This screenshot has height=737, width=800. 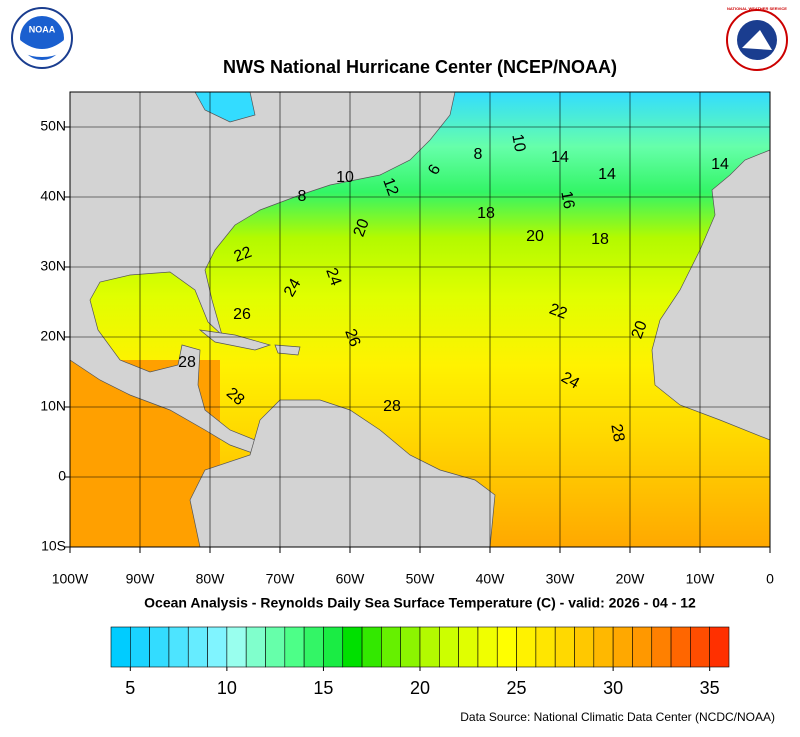 What do you see at coordinates (561, 579) in the screenshot?
I see `x-tick-label: 30W` at bounding box center [561, 579].